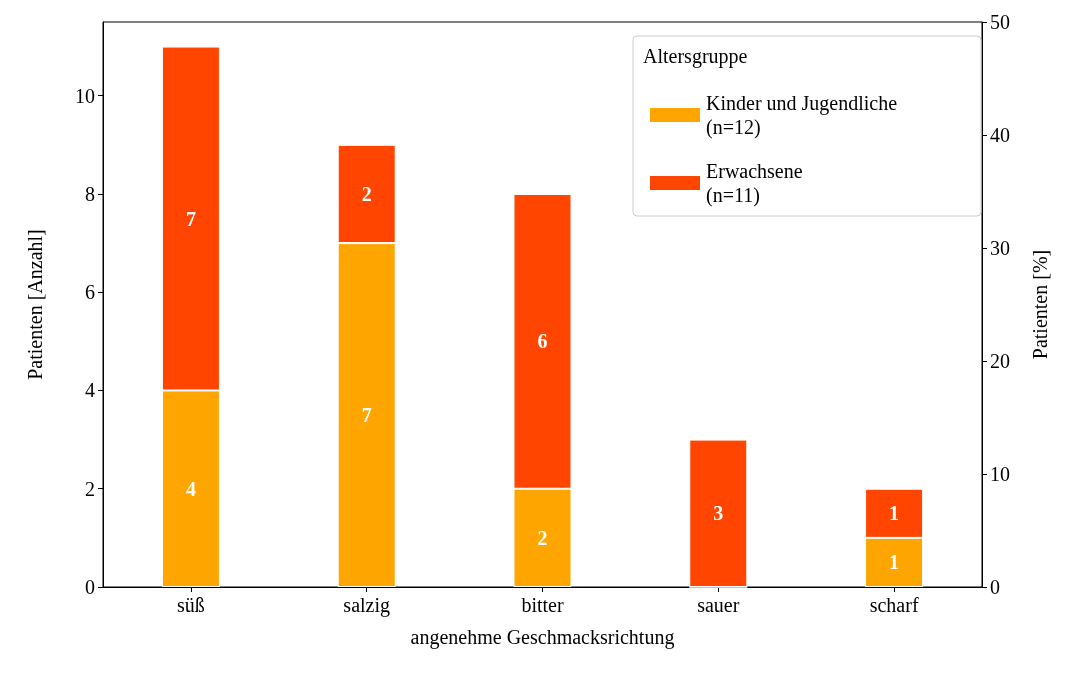  What do you see at coordinates (754, 183) in the screenshot?
I see `legend-label: Erwachsene (n=11)` at bounding box center [754, 183].